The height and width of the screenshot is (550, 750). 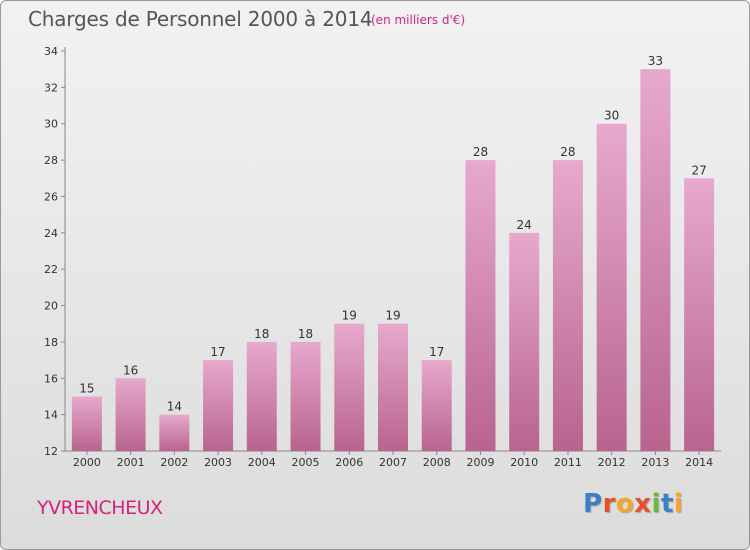 What do you see at coordinates (51, 124) in the screenshot?
I see `y-tick-label: 30` at bounding box center [51, 124].